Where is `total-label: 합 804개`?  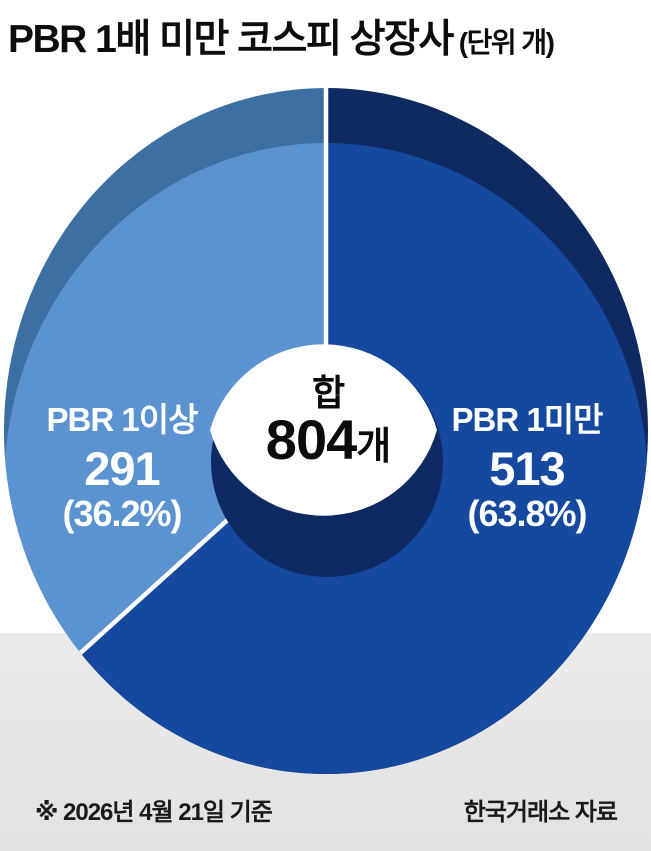
total-label: 합 804개 is located at coordinates (328, 426).